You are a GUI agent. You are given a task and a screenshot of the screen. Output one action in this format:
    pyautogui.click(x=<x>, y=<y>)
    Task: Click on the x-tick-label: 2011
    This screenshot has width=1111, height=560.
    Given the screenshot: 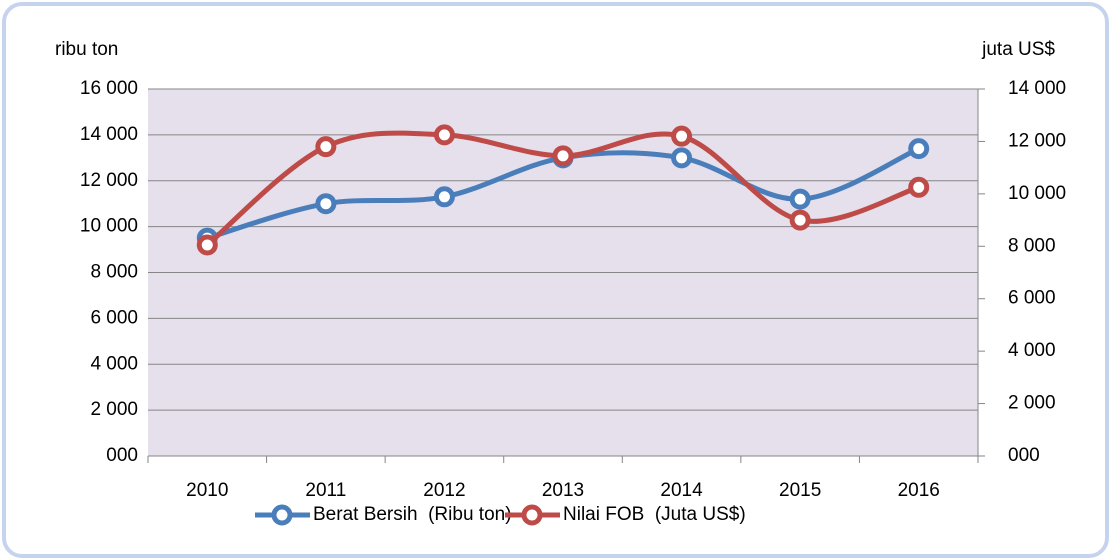 What is the action you would take?
    pyautogui.click(x=325, y=490)
    